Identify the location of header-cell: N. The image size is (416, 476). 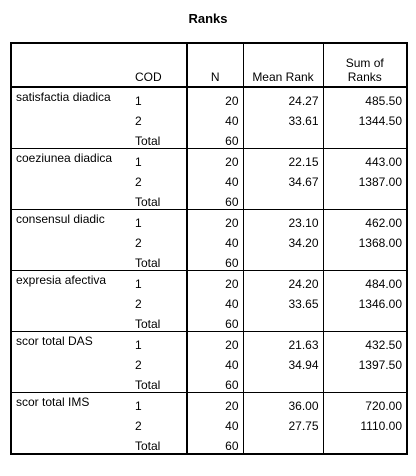
(214, 65).